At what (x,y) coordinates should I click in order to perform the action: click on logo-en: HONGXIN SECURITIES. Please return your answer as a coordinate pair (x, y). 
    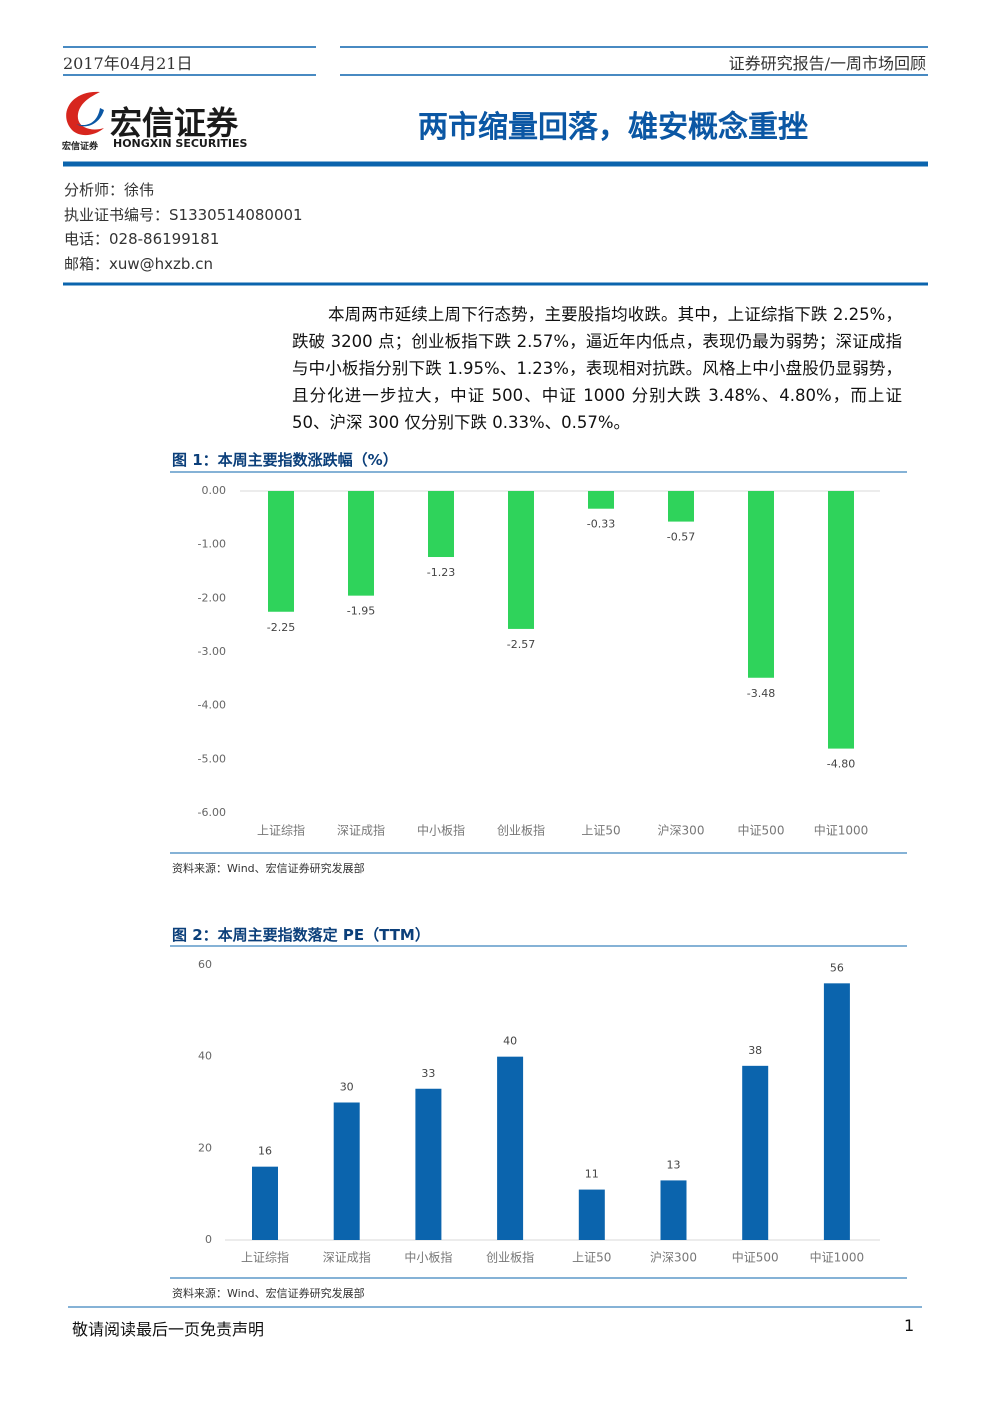
    Looking at the image, I should click on (180, 143).